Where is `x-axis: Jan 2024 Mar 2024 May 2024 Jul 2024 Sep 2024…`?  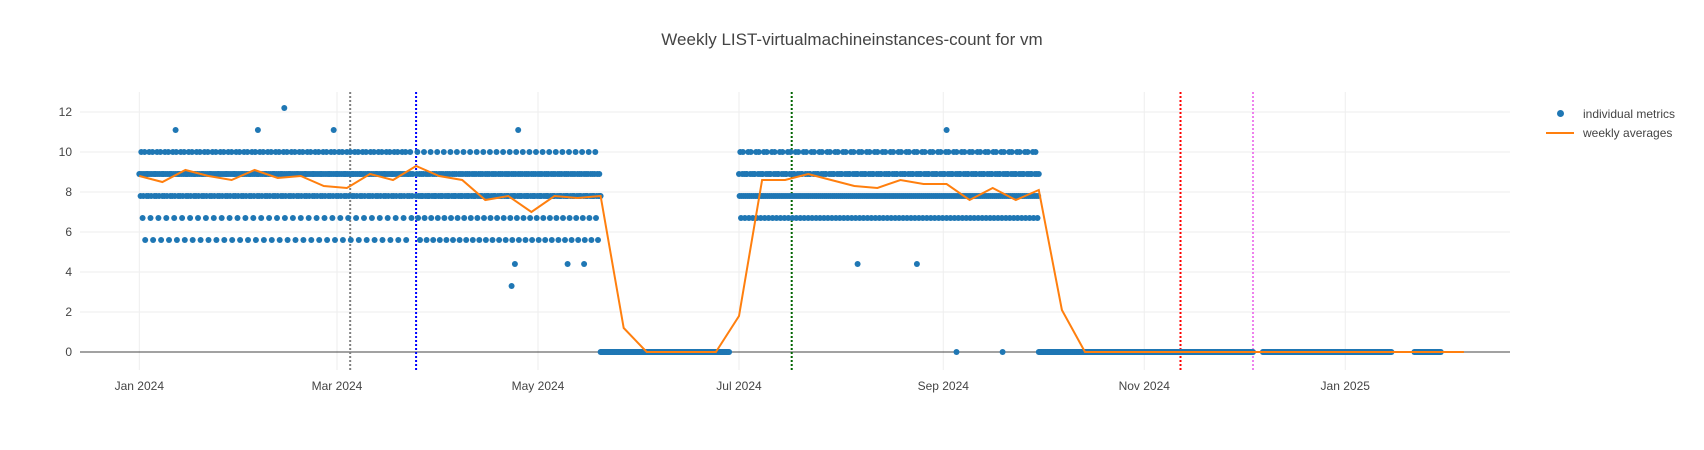 x-axis: Jan 2024 Mar 2024 May 2024 Jul 2024 Sep 2024… is located at coordinates (743, 386).